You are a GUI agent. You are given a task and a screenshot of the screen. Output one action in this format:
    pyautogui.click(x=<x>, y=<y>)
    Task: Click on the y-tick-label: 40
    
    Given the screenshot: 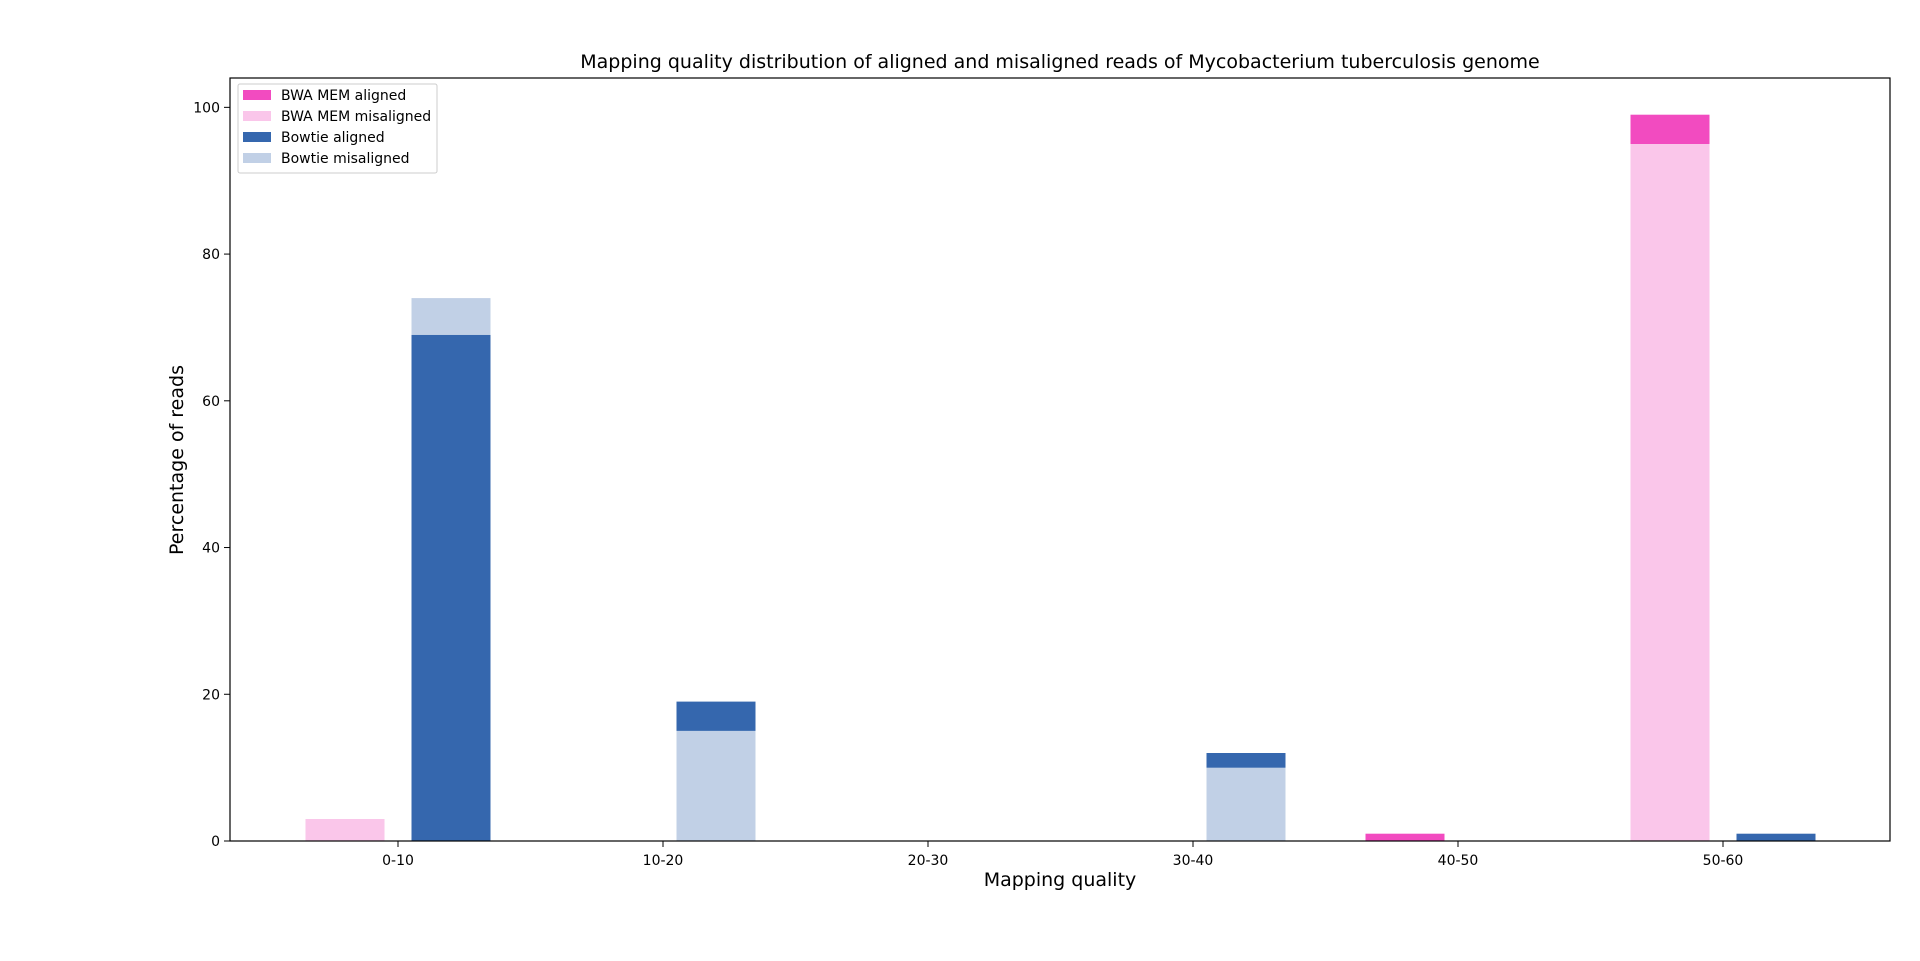 What is the action you would take?
    pyautogui.click(x=211, y=549)
    